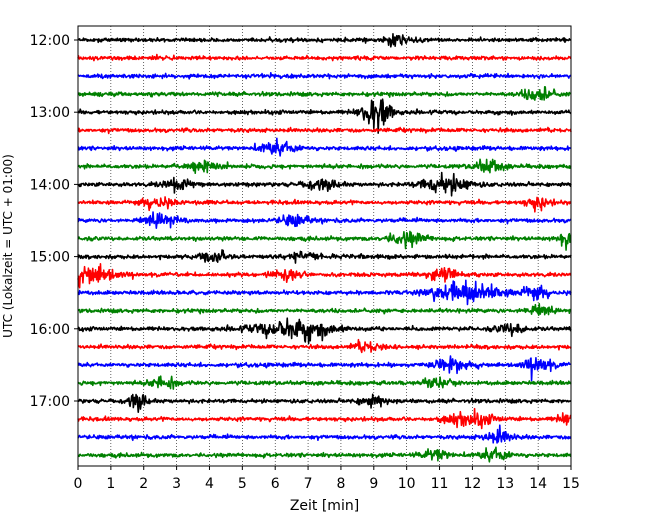 This screenshot has height=520, width=650. What do you see at coordinates (78, 484) in the screenshot?
I see `x-tick-label: 0` at bounding box center [78, 484].